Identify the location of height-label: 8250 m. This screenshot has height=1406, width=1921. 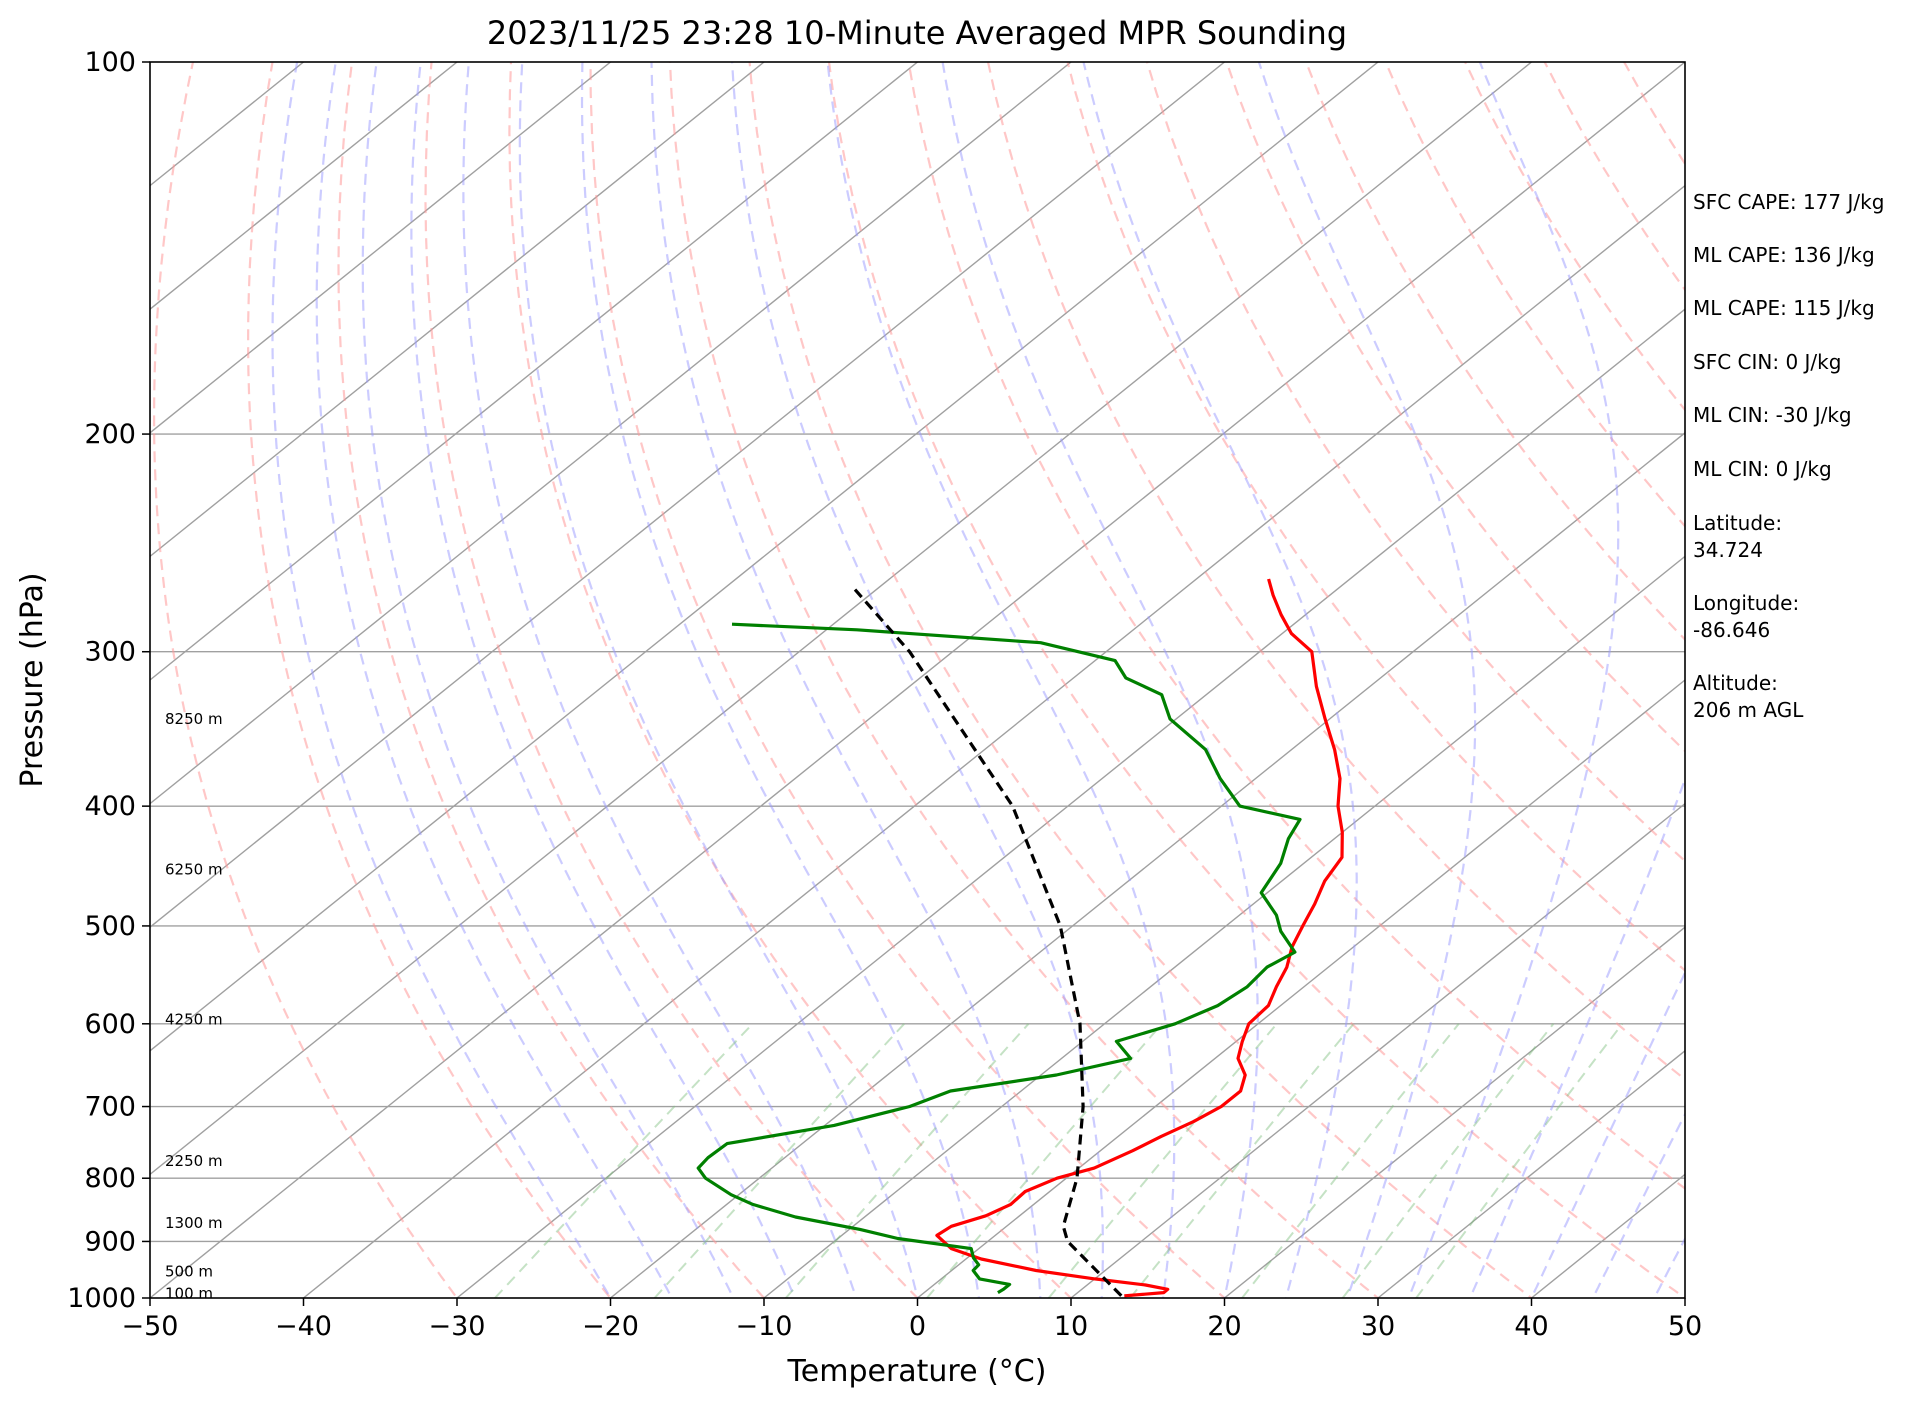
(194, 719).